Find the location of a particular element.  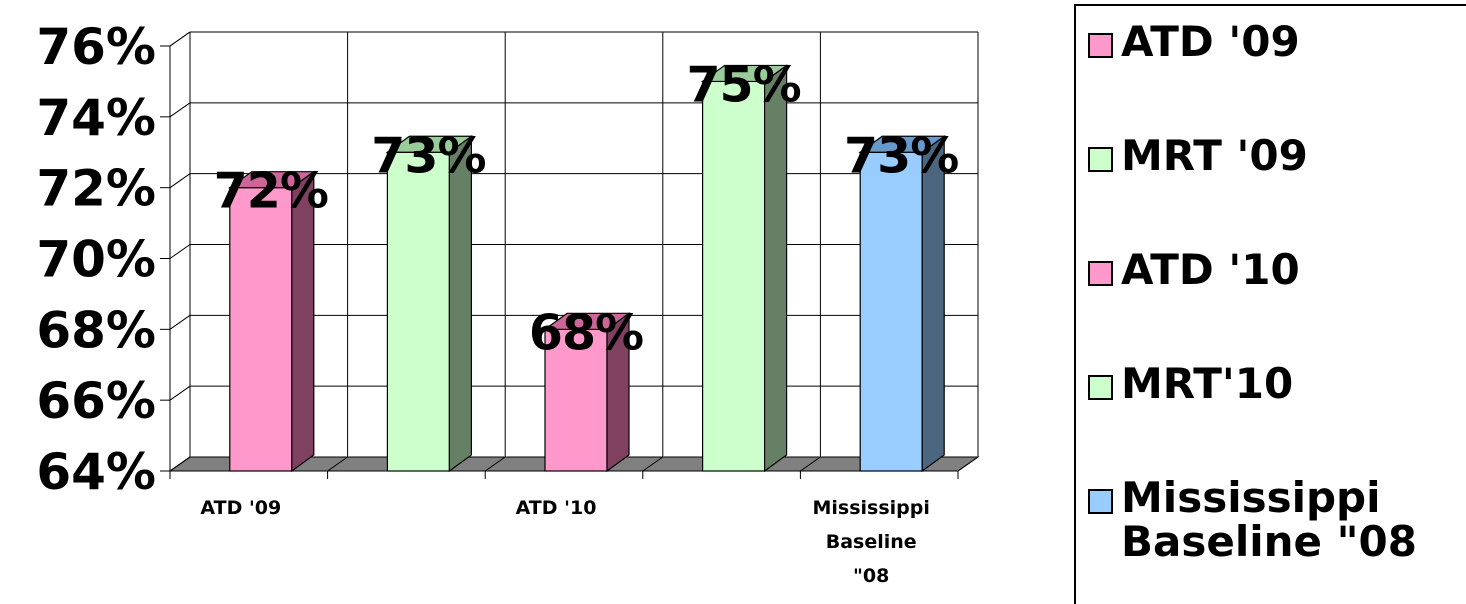

legend-item: MRT '09 is located at coordinates (1198, 156).